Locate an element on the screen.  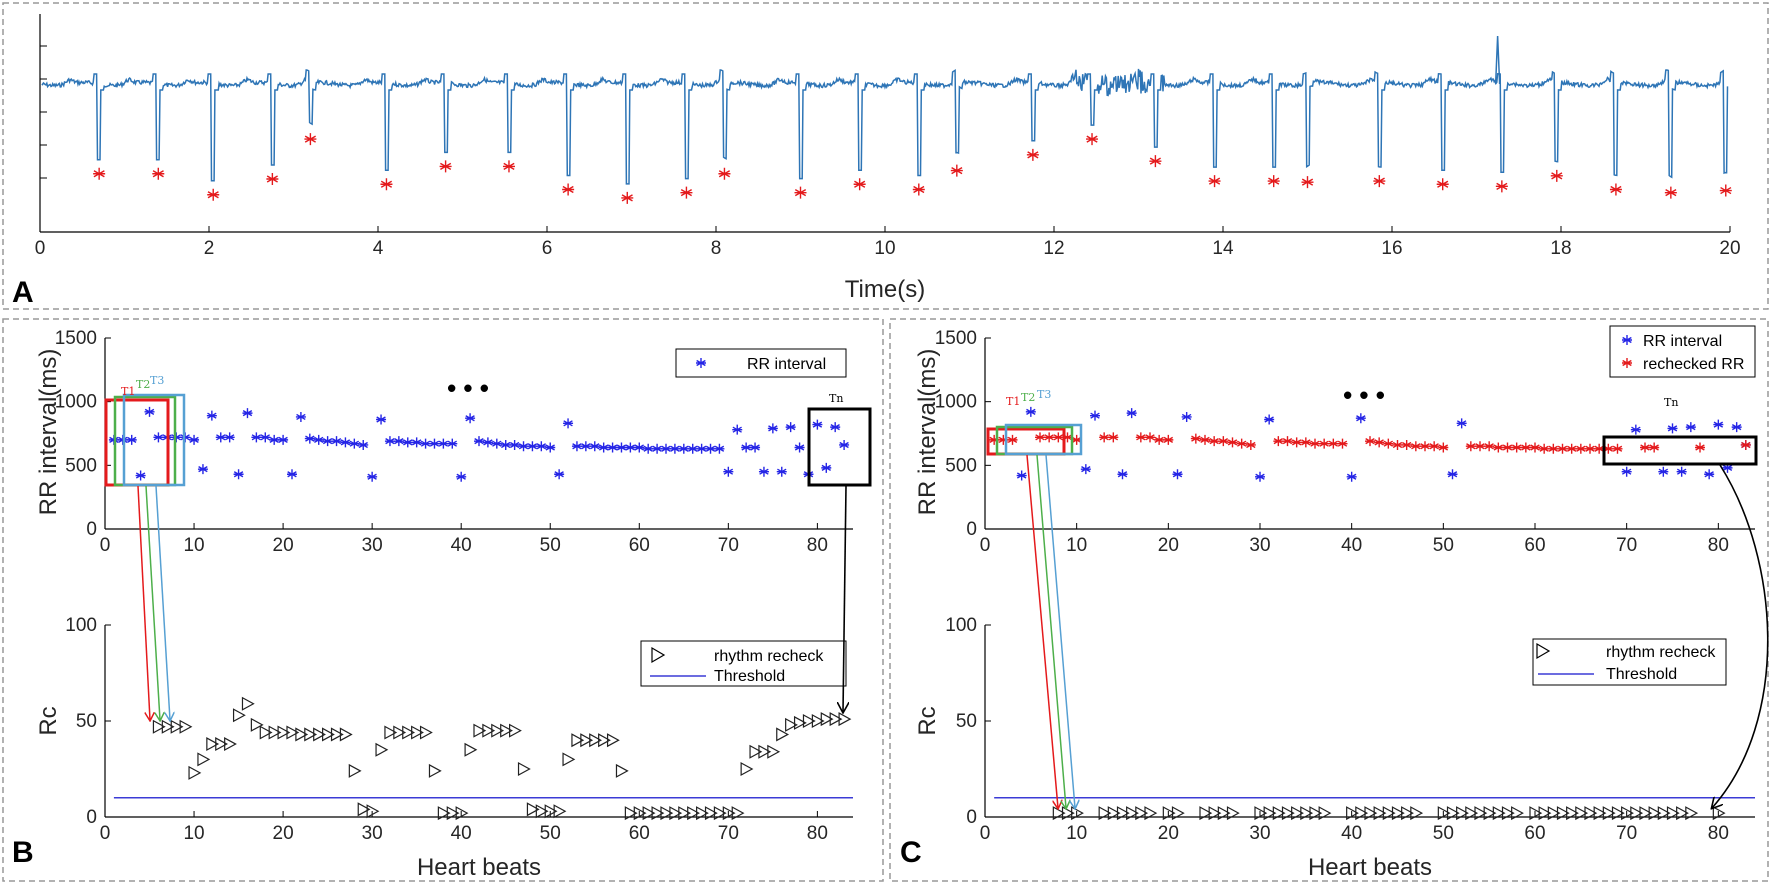
panel-c-bottom-x-tick-label: 40 is located at coordinates (1351, 833).